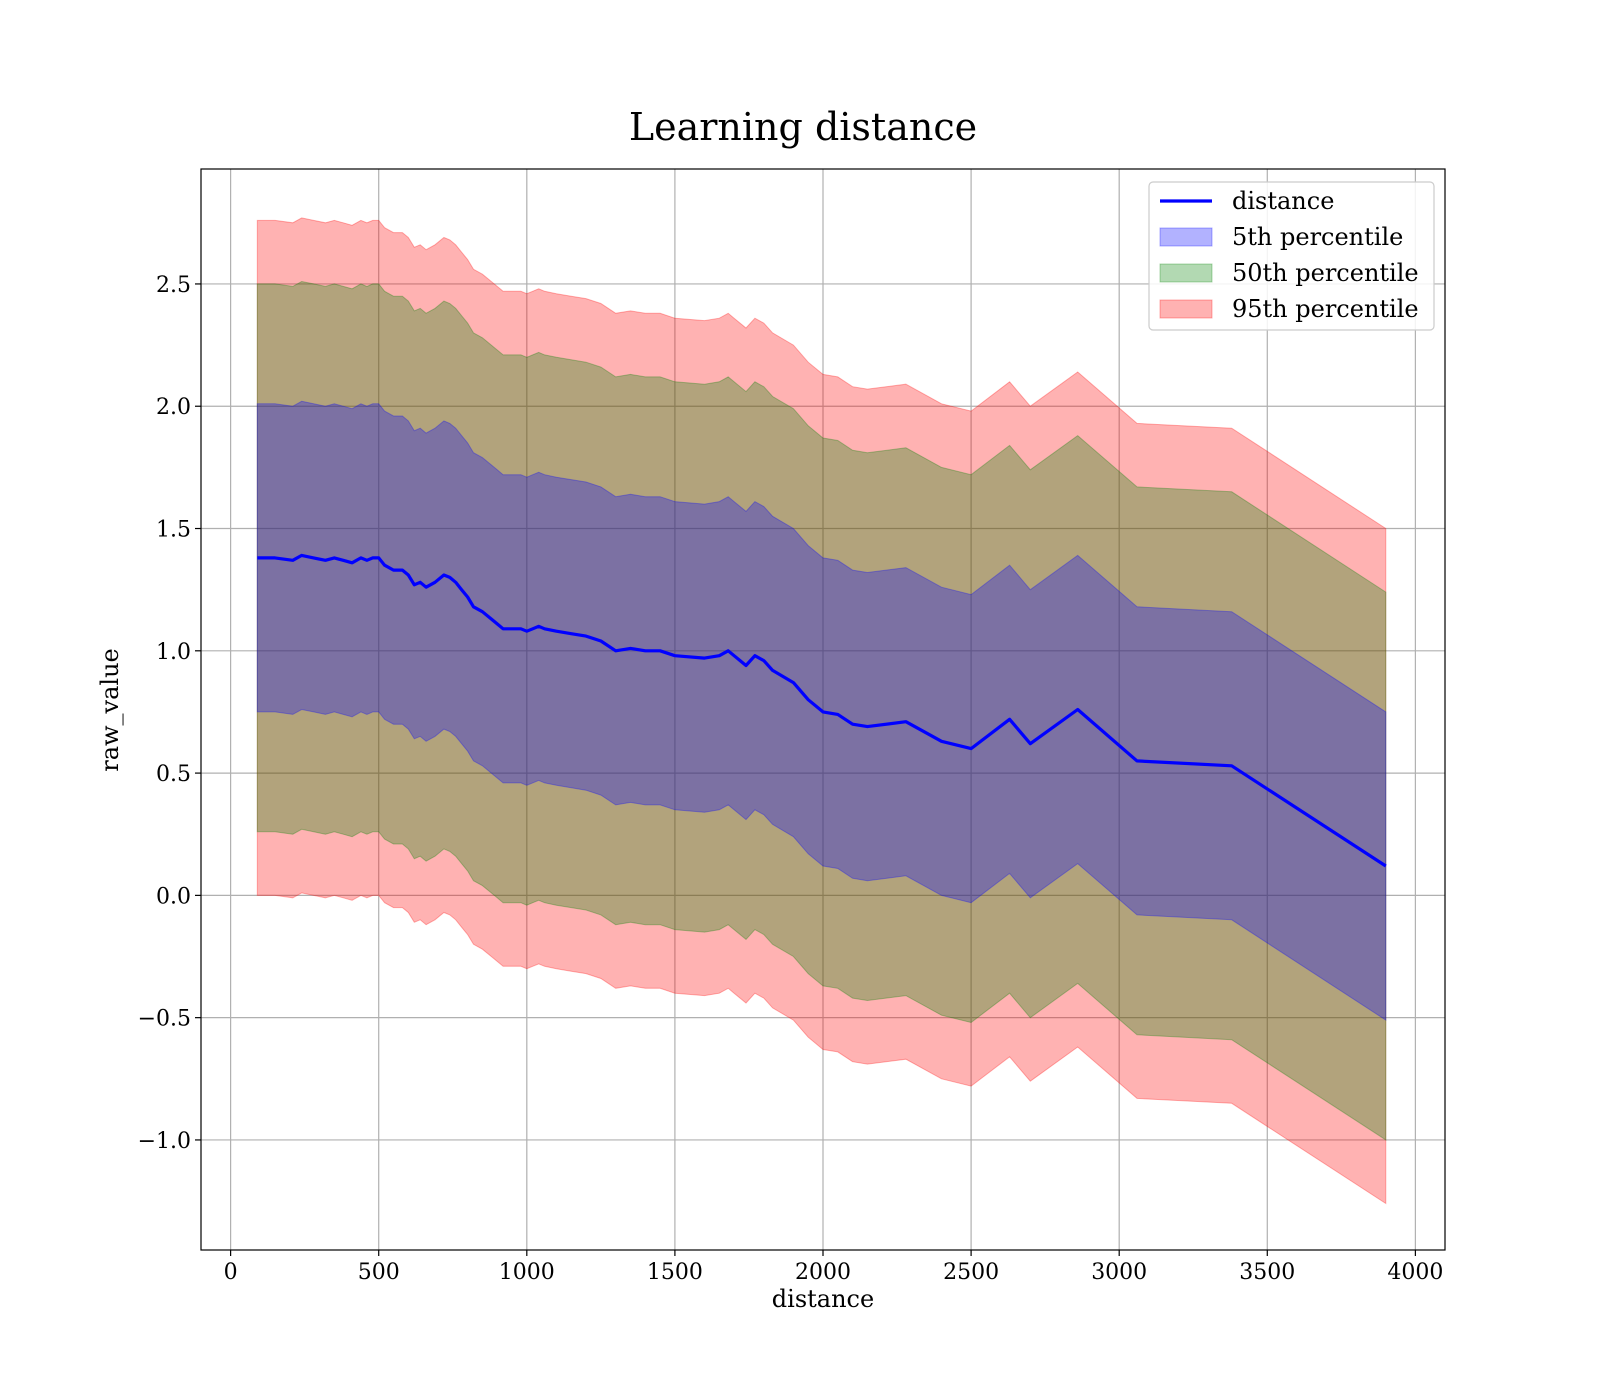 Image resolution: width=1600 pixels, height=1400 pixels. What do you see at coordinates (173, 896) in the screenshot?
I see `y-tick-label: 0.0` at bounding box center [173, 896].